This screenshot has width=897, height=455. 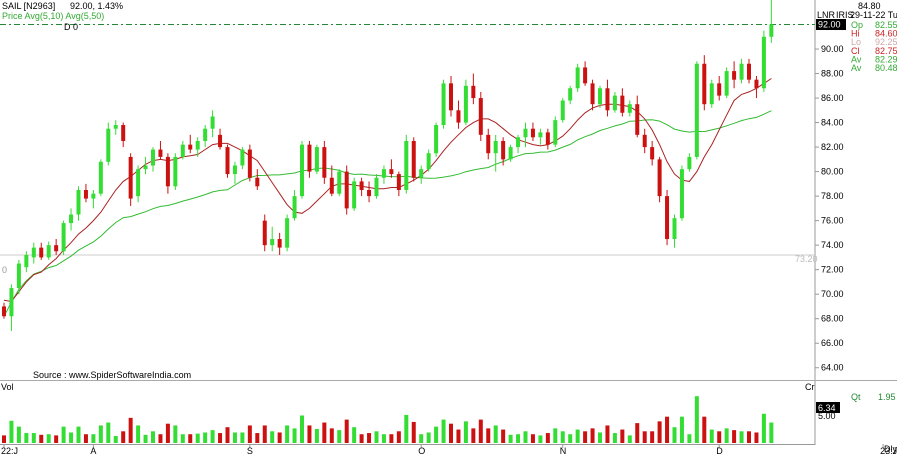 I want to click on y-tick-label: 68.00, so click(x=832, y=319).